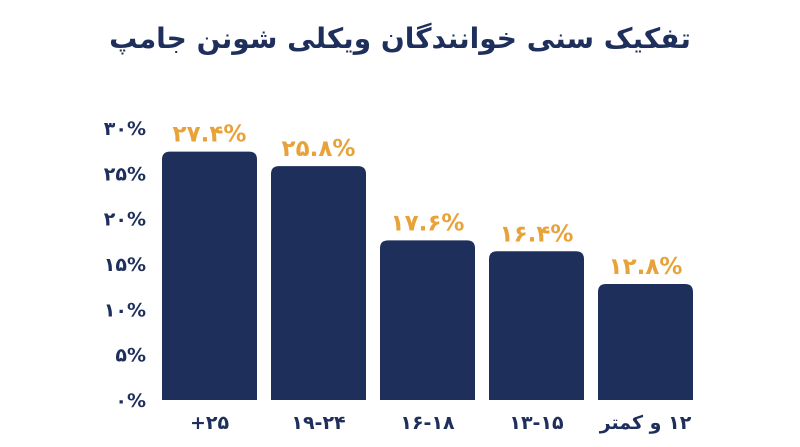 This screenshot has height=447, width=800. Describe the element at coordinates (125, 220) in the screenshot. I see `y-tick-label: ۲۰%` at that location.